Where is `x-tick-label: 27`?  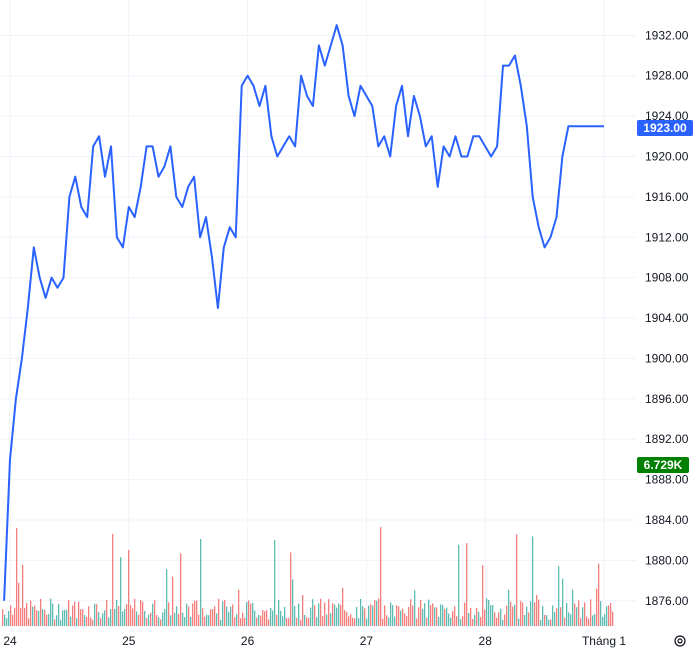
x-tick-label: 27 is located at coordinates (367, 641).